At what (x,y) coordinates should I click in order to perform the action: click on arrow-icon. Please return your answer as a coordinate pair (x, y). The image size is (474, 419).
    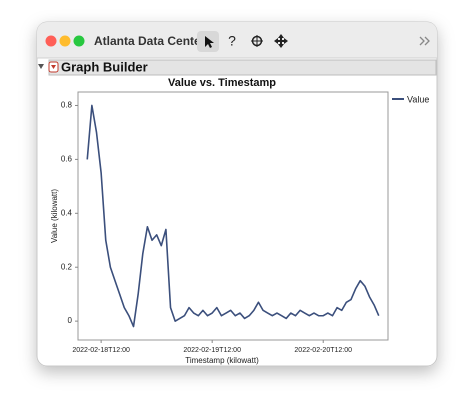
    Looking at the image, I should click on (209, 42).